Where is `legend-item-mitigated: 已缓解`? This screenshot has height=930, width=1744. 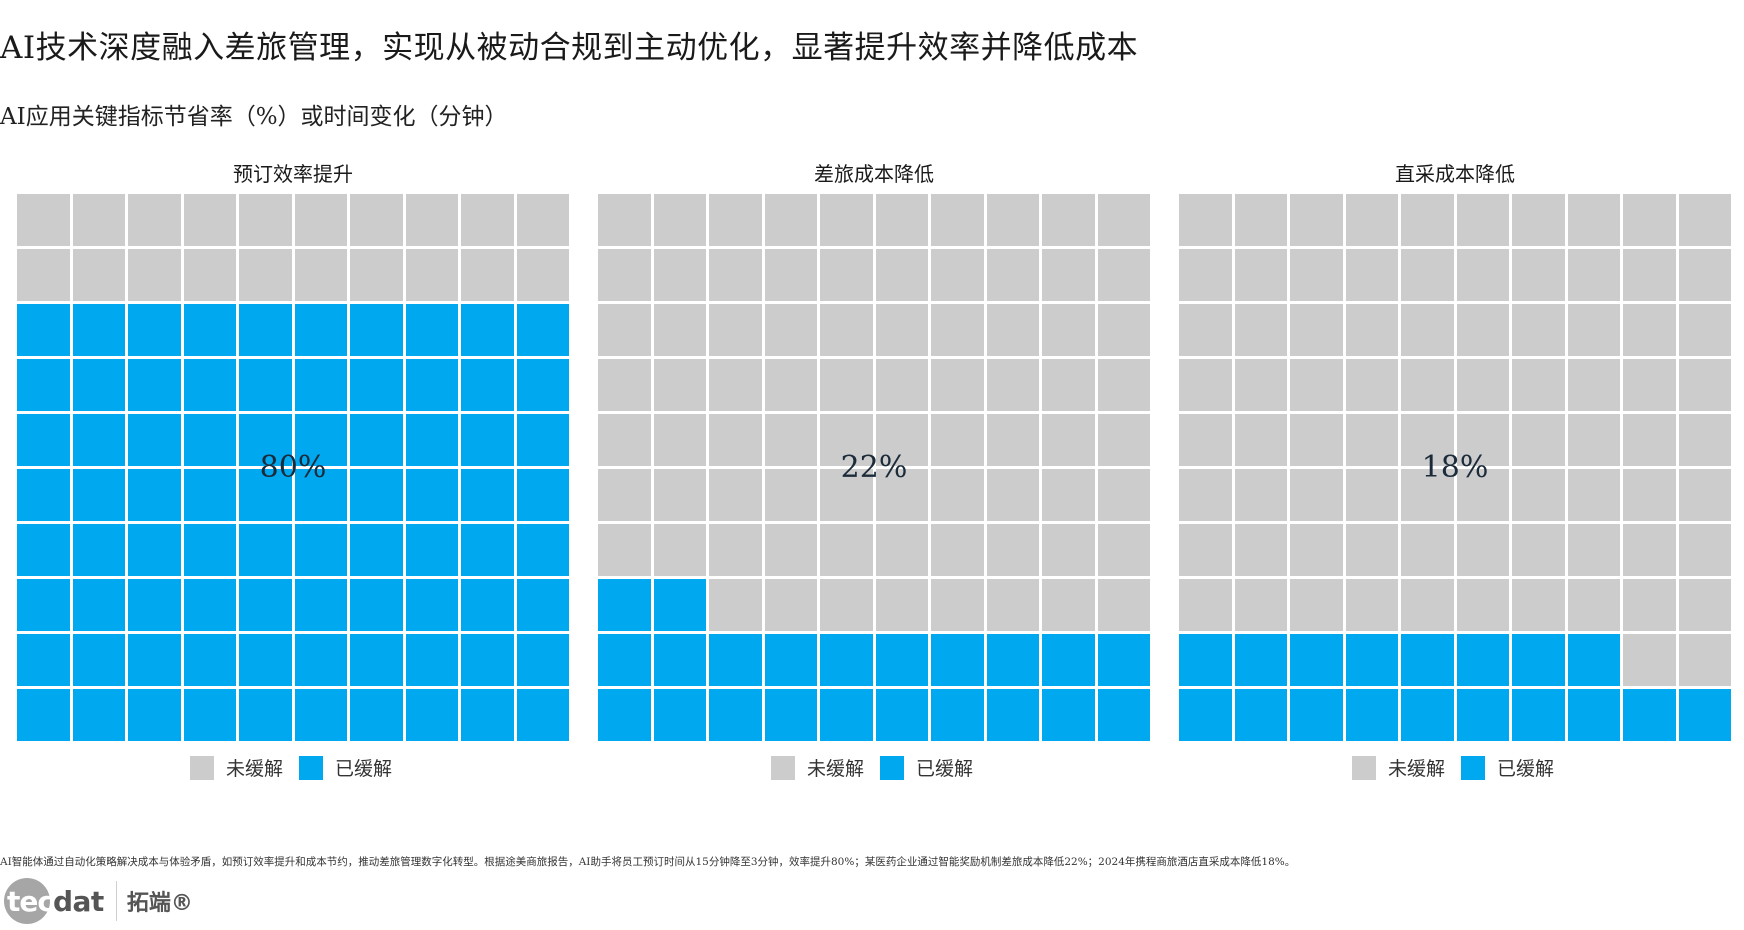
legend-item-mitigated: 已缓解 is located at coordinates (347, 767).